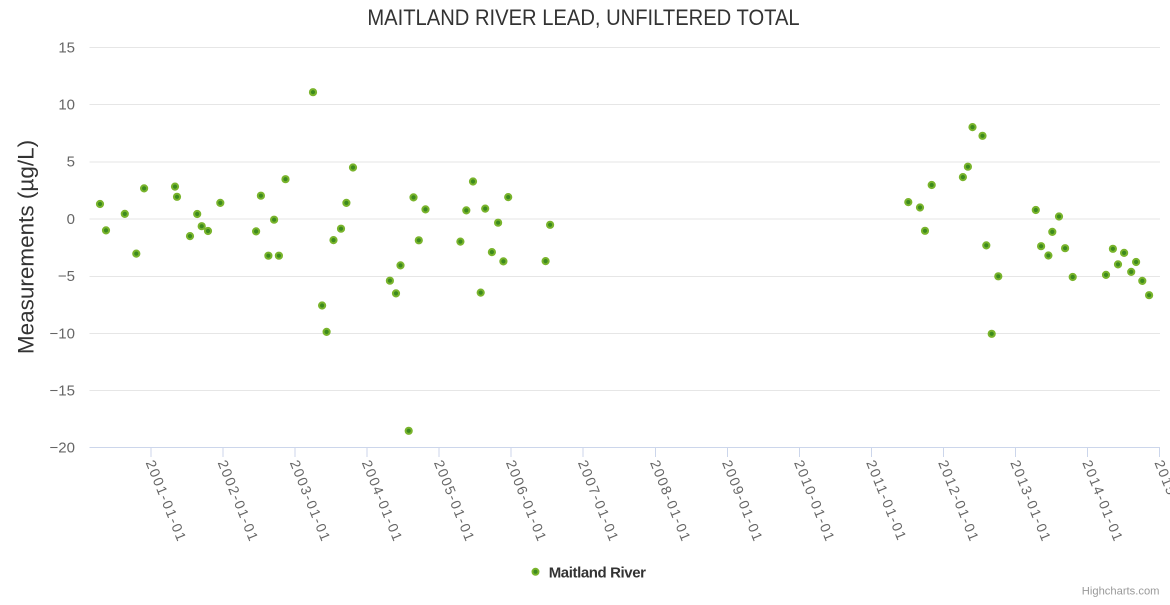 The width and height of the screenshot is (1170, 605). What do you see at coordinates (583, 19) in the screenshot?
I see `svg-text:MAITLAND RIVER LEAD, UNFILTERE: MAITLAND RIVER LEAD, UNFILTERED TOTAL` at bounding box center [583, 19].